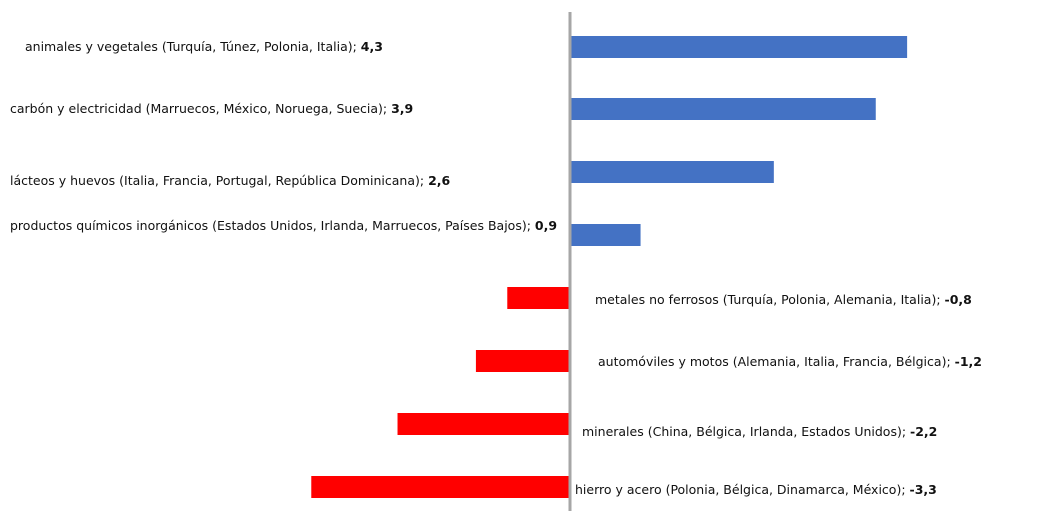 The image size is (1059, 511). I want to click on value-label: -0,8, so click(958, 299).